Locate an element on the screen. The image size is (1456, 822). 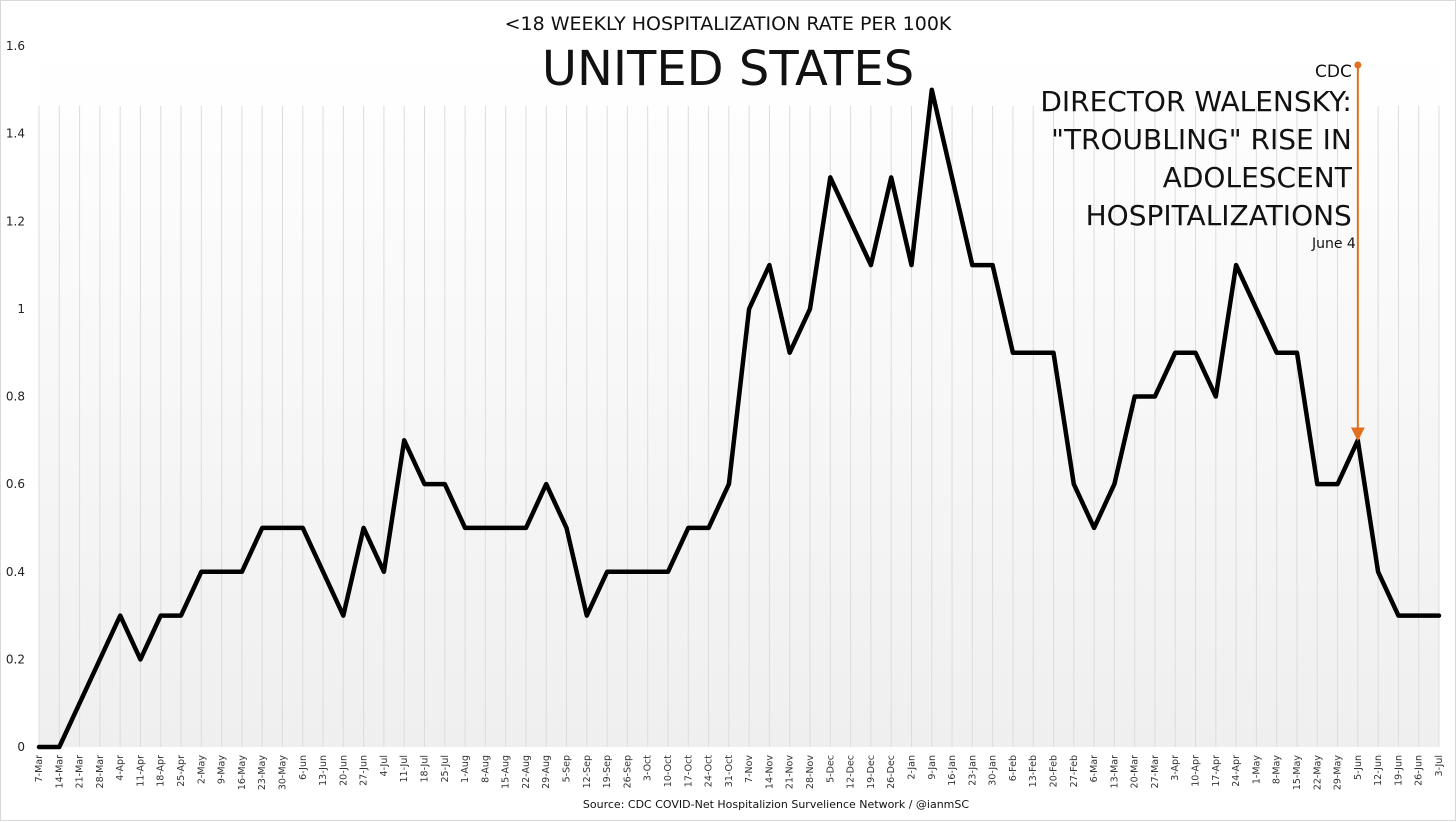
x-tick-label: 2-May is located at coordinates (201, 769).